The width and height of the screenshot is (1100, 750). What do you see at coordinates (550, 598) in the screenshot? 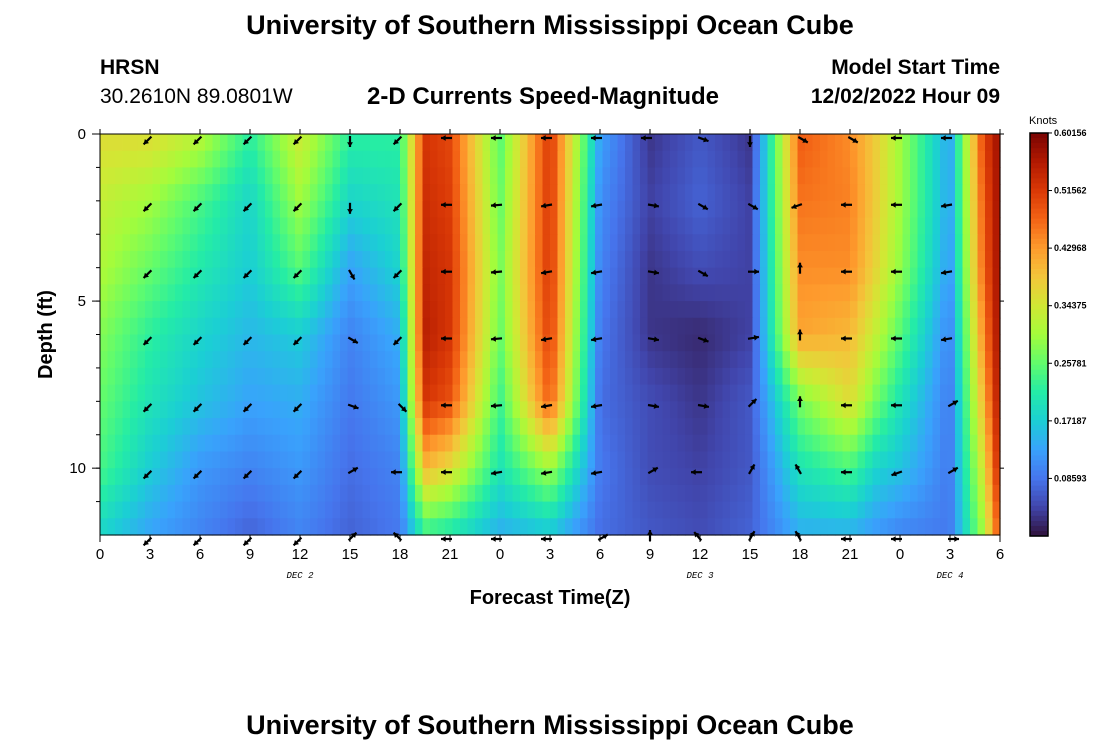
I see `x-axis-title: Forecast Time(Z)` at bounding box center [550, 598].